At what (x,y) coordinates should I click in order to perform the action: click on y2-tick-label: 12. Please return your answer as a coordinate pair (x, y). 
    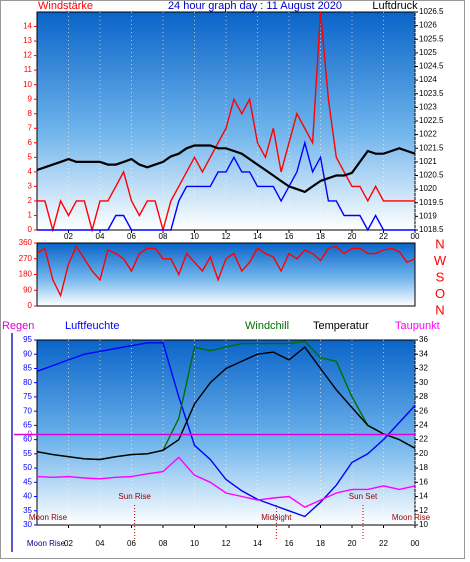
    Looking at the image, I should click on (423, 510).